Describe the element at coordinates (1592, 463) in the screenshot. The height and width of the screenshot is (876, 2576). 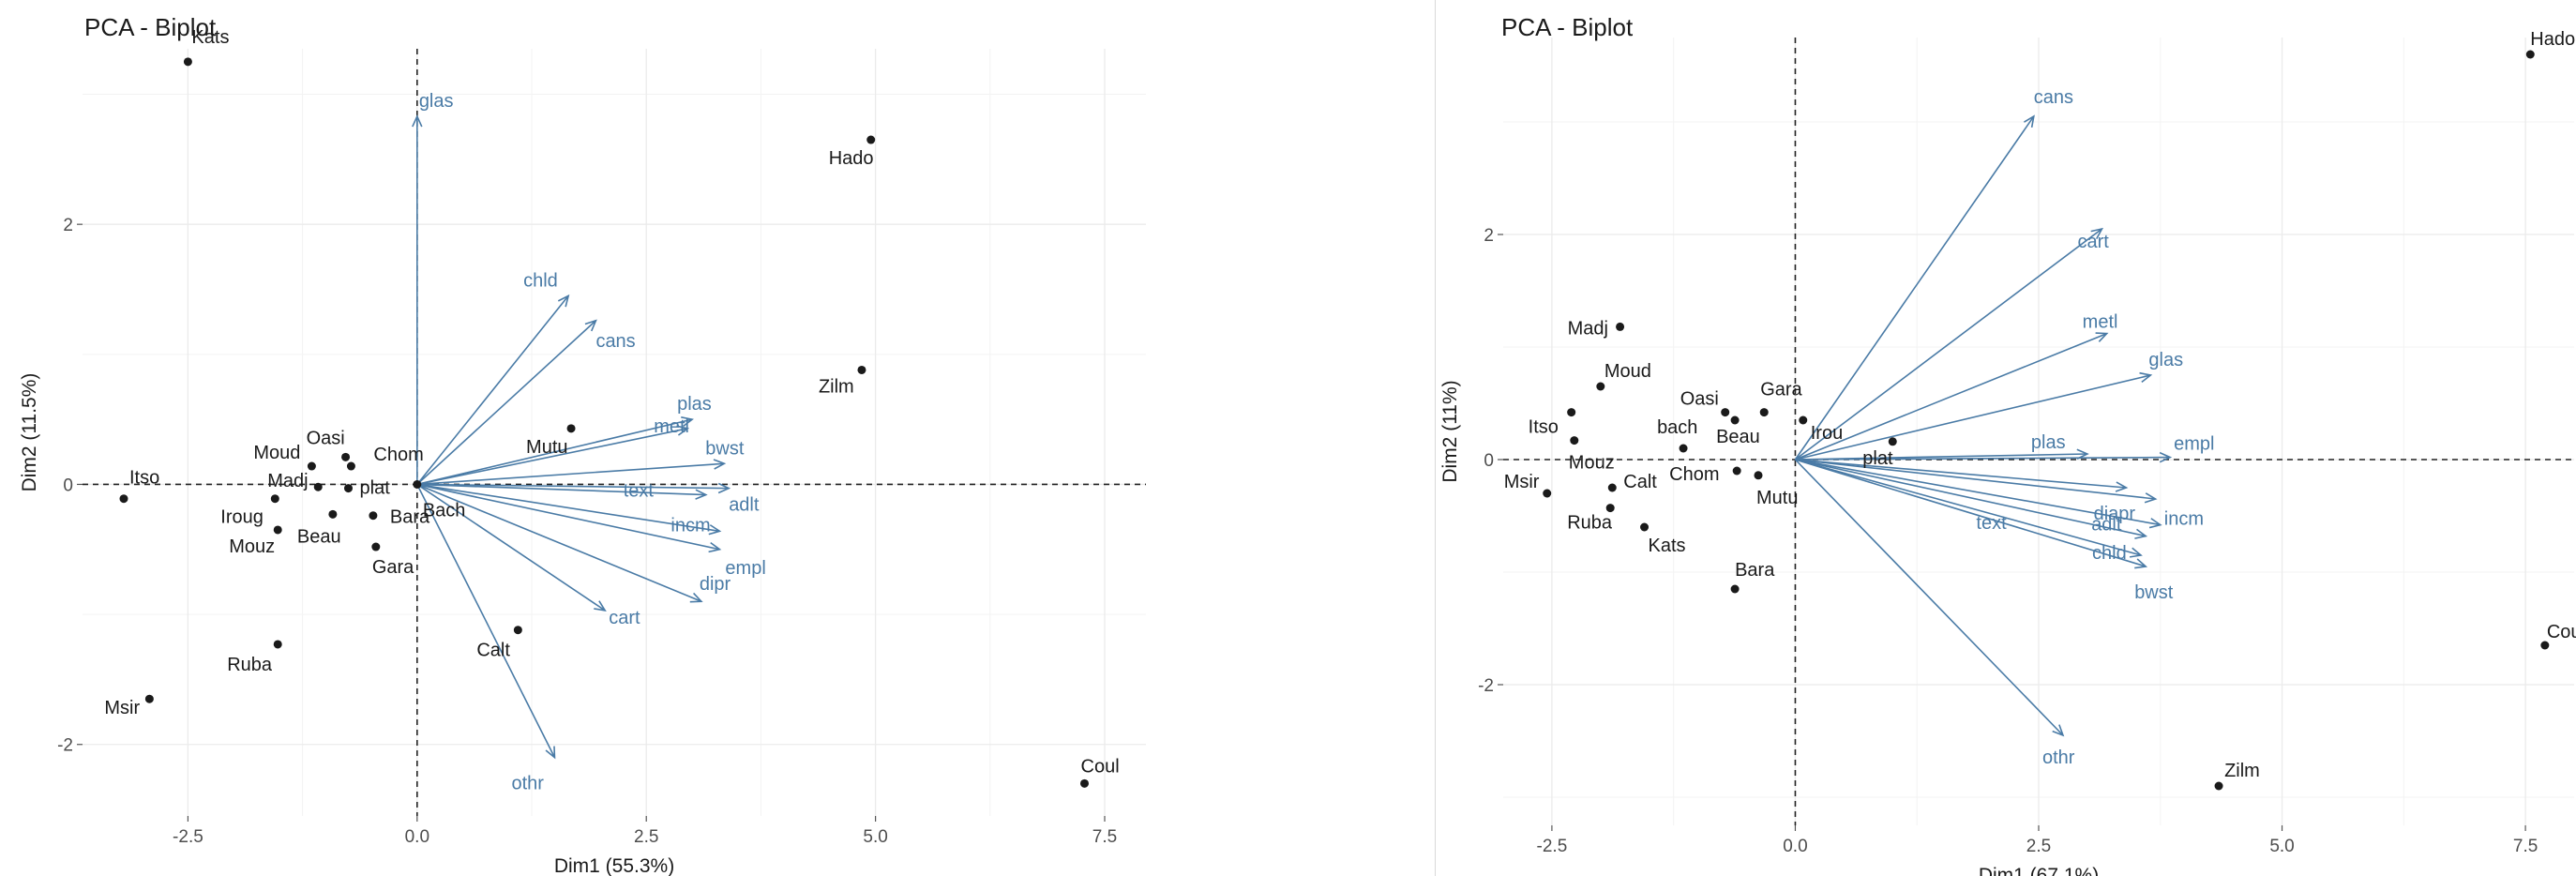
I see `point-label: Mouz` at that location.